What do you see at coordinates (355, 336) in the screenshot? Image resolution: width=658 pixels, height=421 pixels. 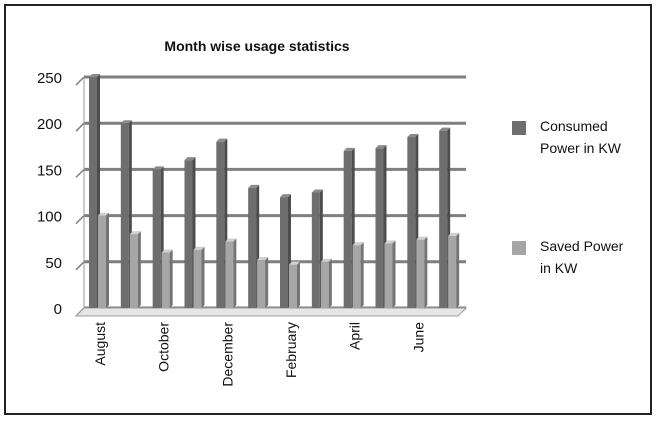 I see `x-tick-label: April` at bounding box center [355, 336].